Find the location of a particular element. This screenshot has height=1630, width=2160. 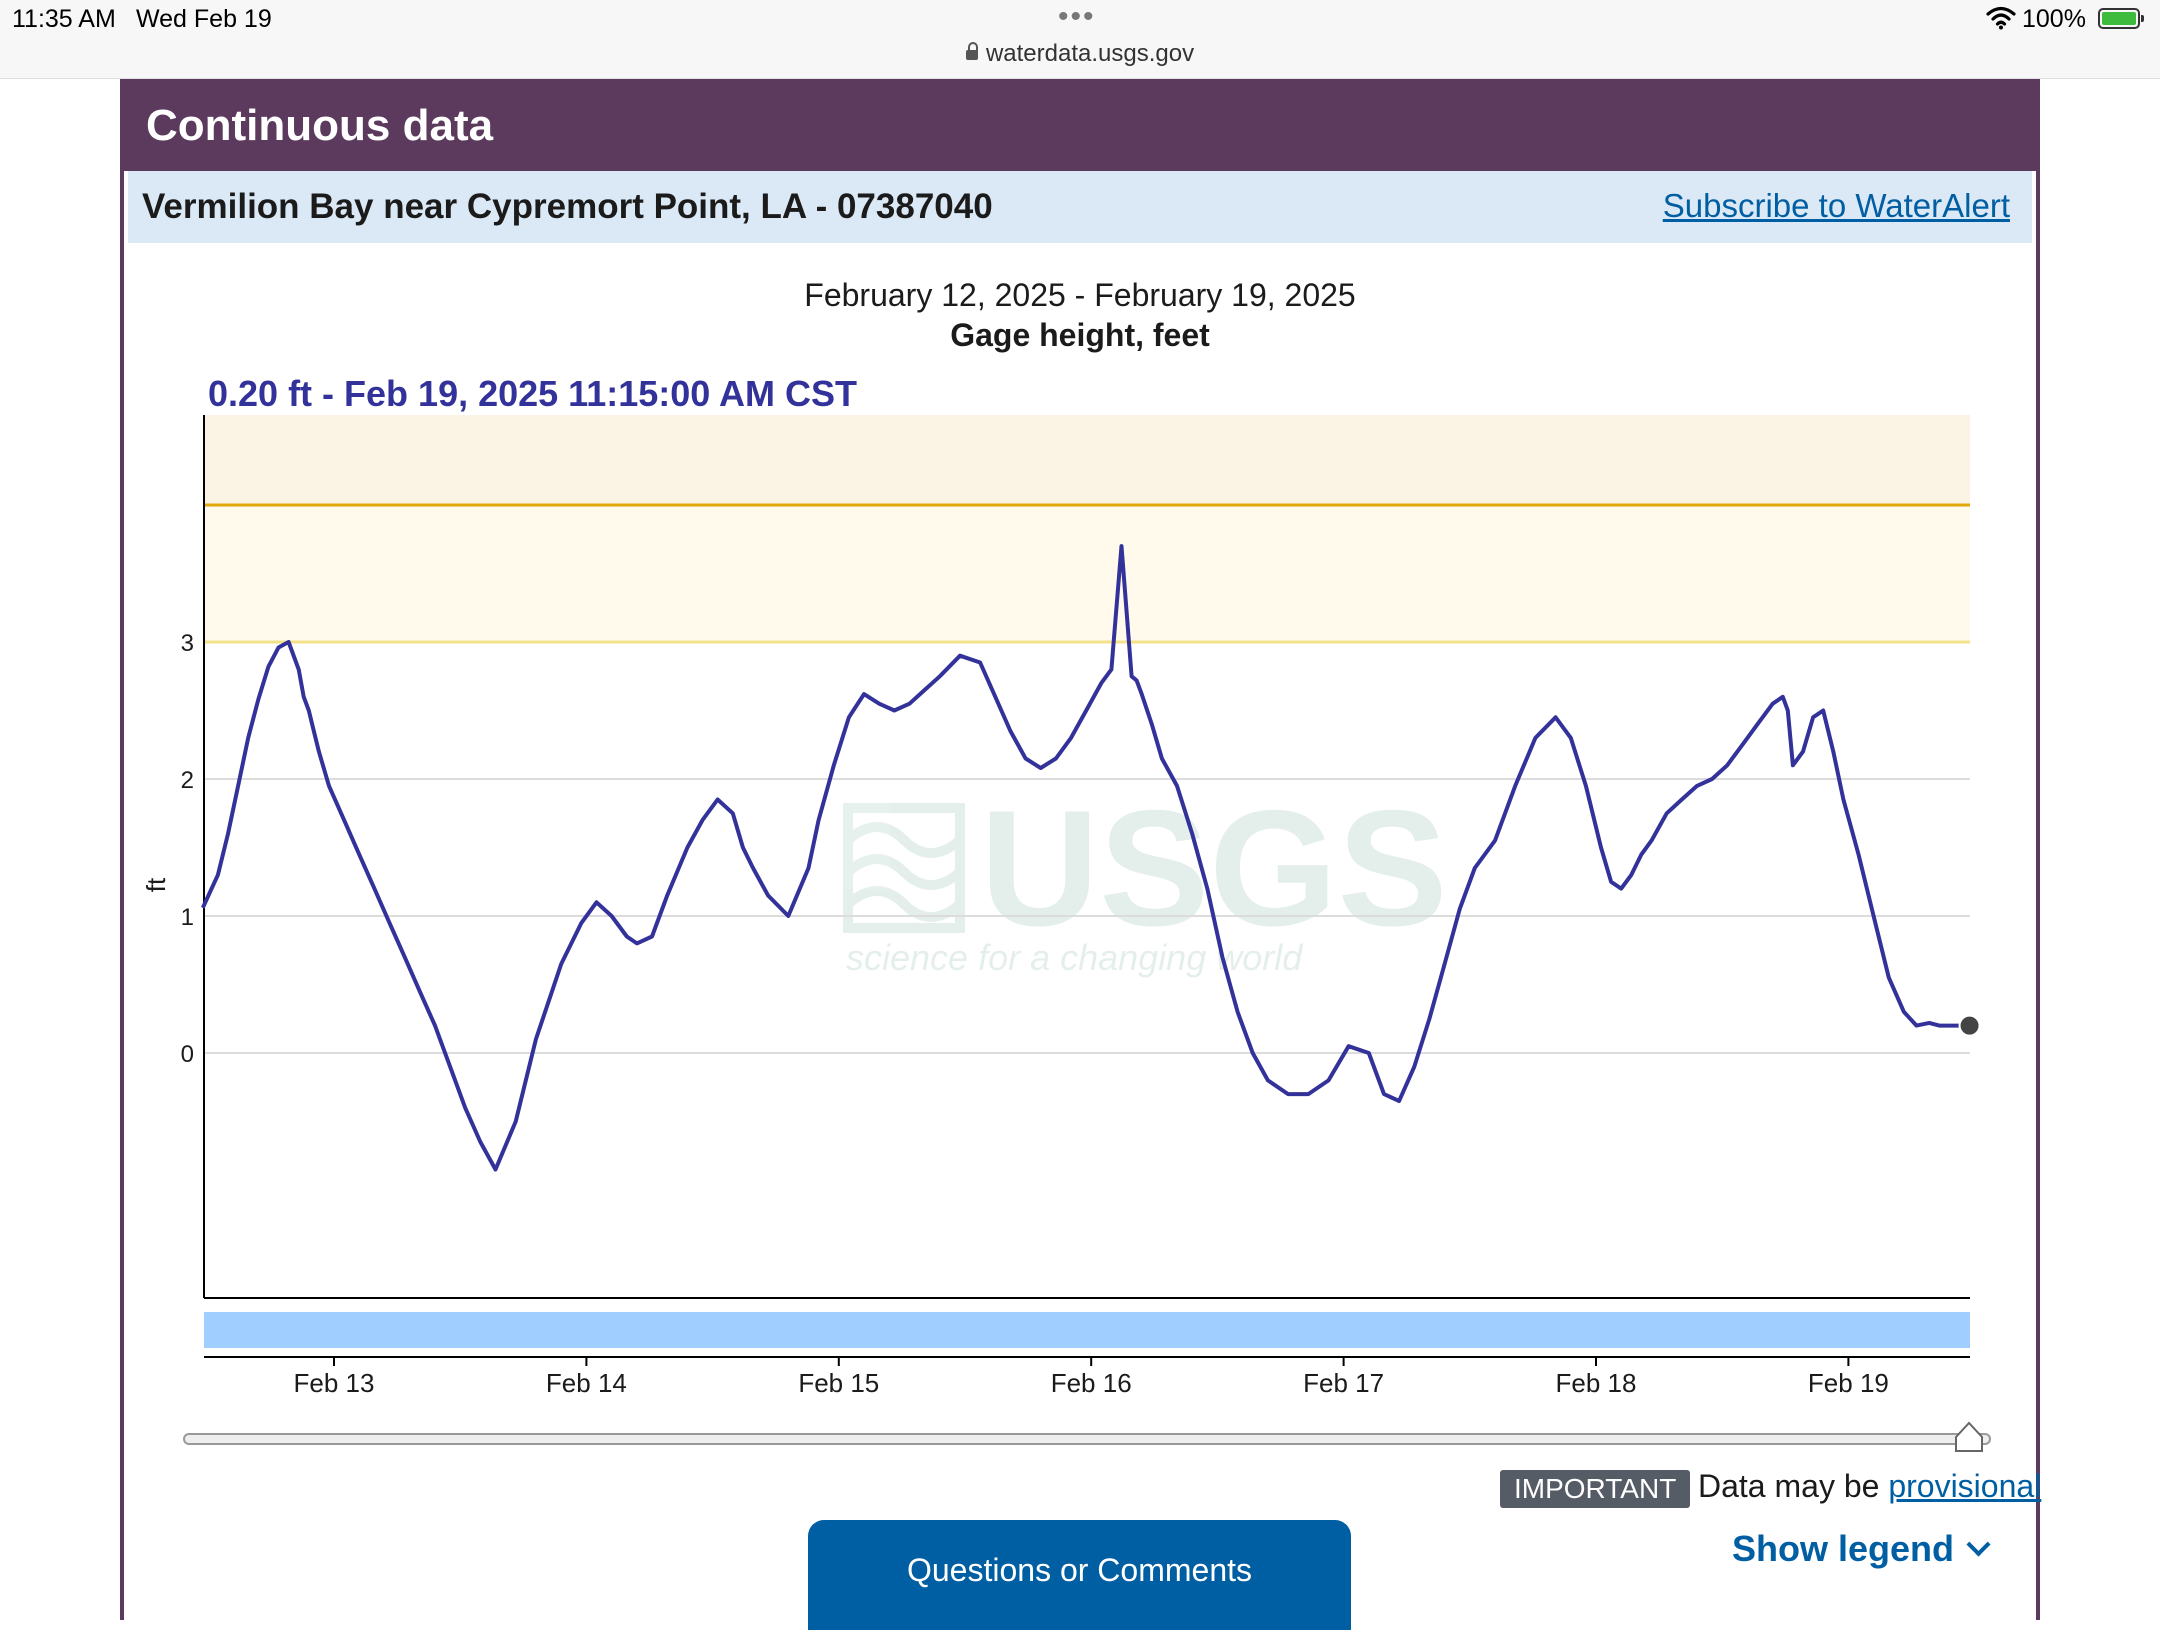

provisional-link: provisional is located at coordinates (1965, 1486).